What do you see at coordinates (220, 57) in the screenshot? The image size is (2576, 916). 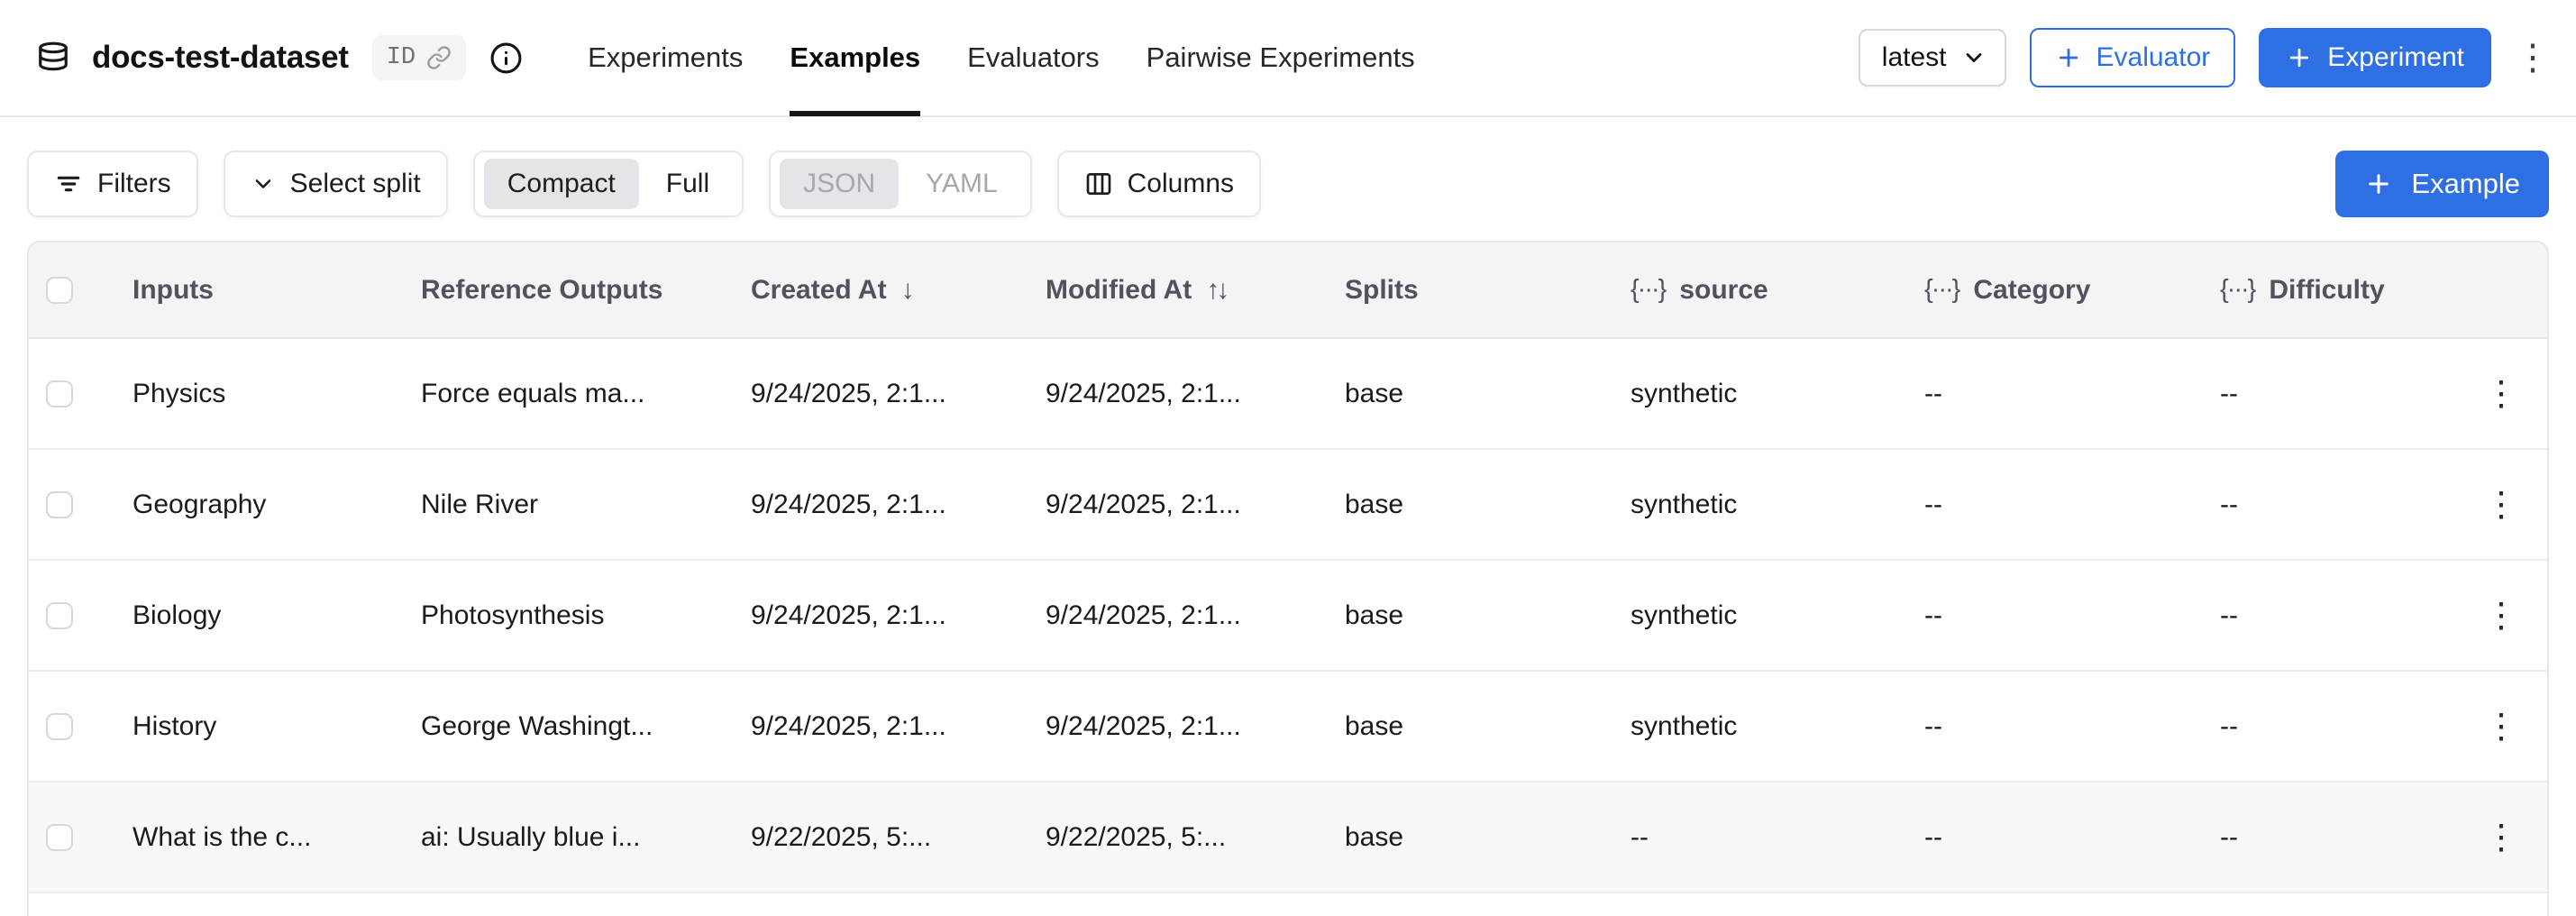 I see `page-title: docs-test-dataset` at bounding box center [220, 57].